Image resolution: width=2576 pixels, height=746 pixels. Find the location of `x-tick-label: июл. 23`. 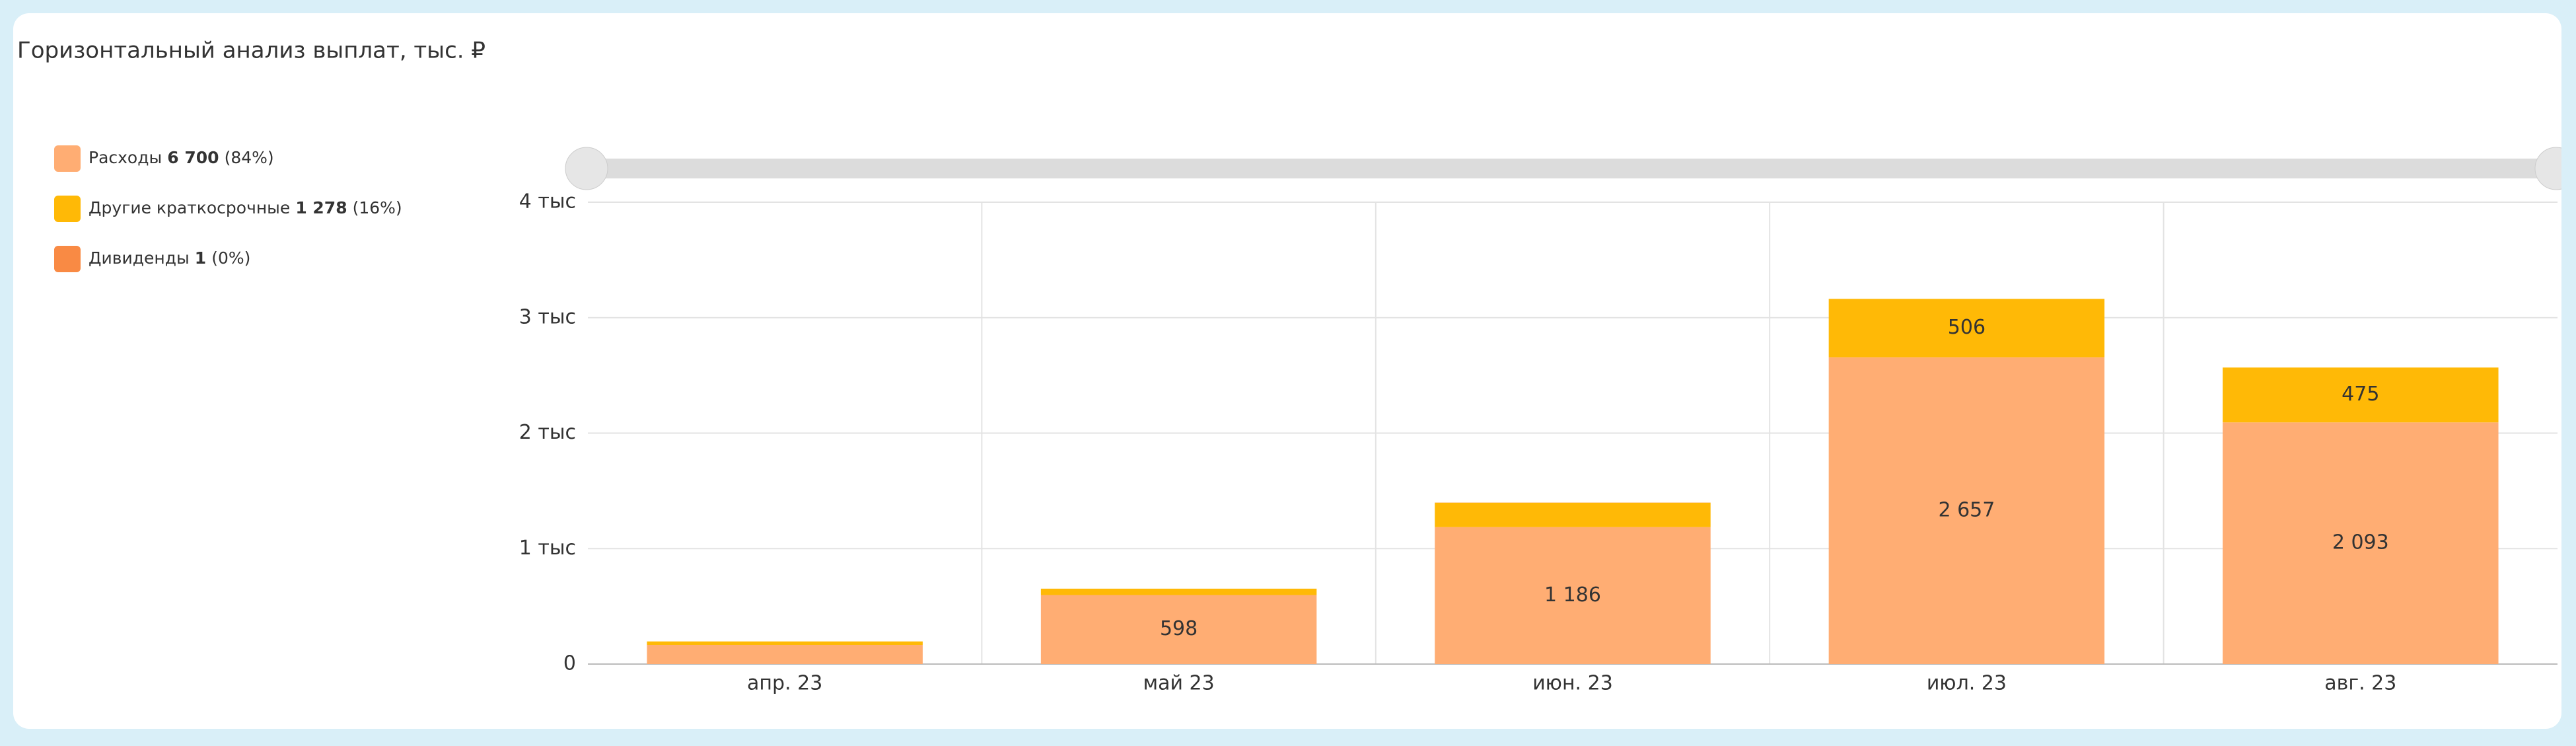

x-tick-label: июл. 23 is located at coordinates (1967, 683).